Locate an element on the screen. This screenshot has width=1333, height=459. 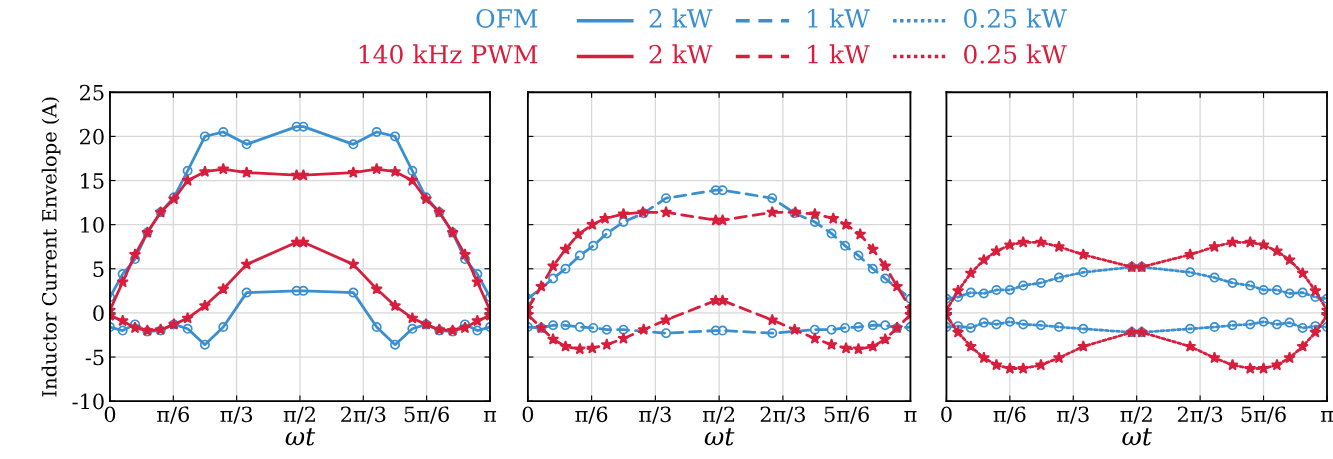
y-tick-label: 25 is located at coordinates (92, 92).